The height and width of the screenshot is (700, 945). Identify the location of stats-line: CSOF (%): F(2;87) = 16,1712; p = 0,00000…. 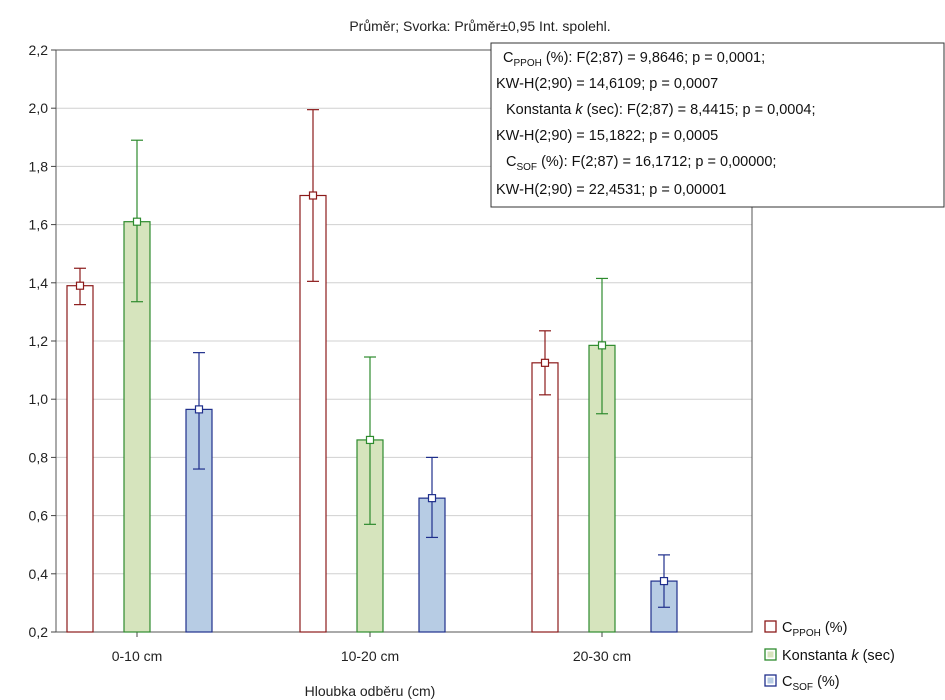
(641, 163).